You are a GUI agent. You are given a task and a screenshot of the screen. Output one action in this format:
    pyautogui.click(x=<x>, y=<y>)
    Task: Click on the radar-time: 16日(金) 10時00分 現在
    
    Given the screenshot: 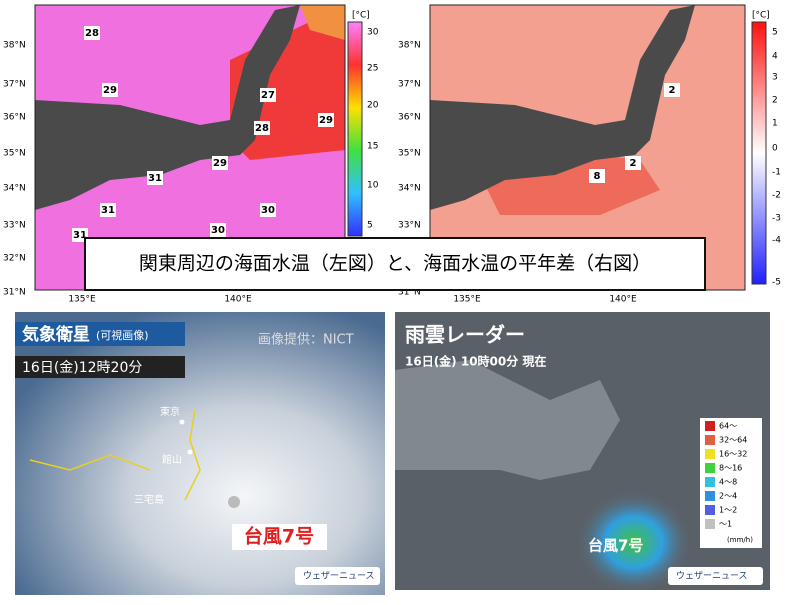 What is the action you would take?
    pyautogui.click(x=475, y=361)
    